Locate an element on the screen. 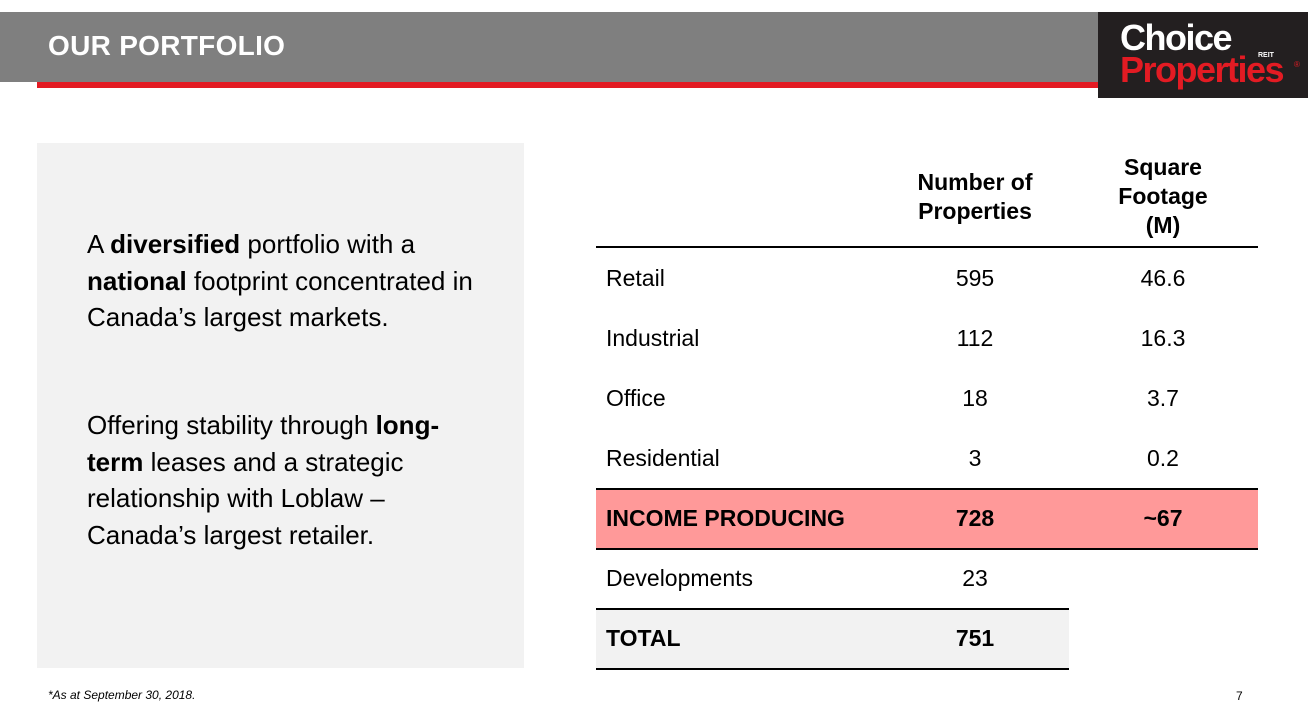  col-header-square-footage: Square Footage (M) is located at coordinates (1163, 196).